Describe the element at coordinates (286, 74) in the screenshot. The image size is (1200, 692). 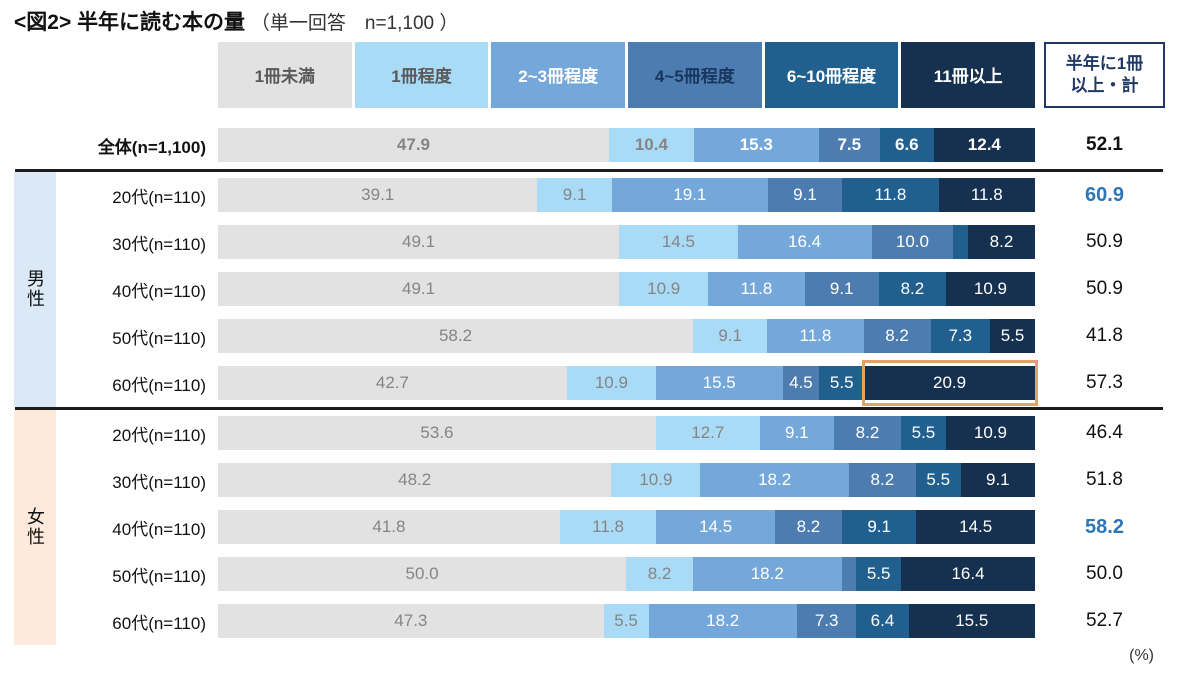
I see `legend-cell-0: 1冊未満` at that location.